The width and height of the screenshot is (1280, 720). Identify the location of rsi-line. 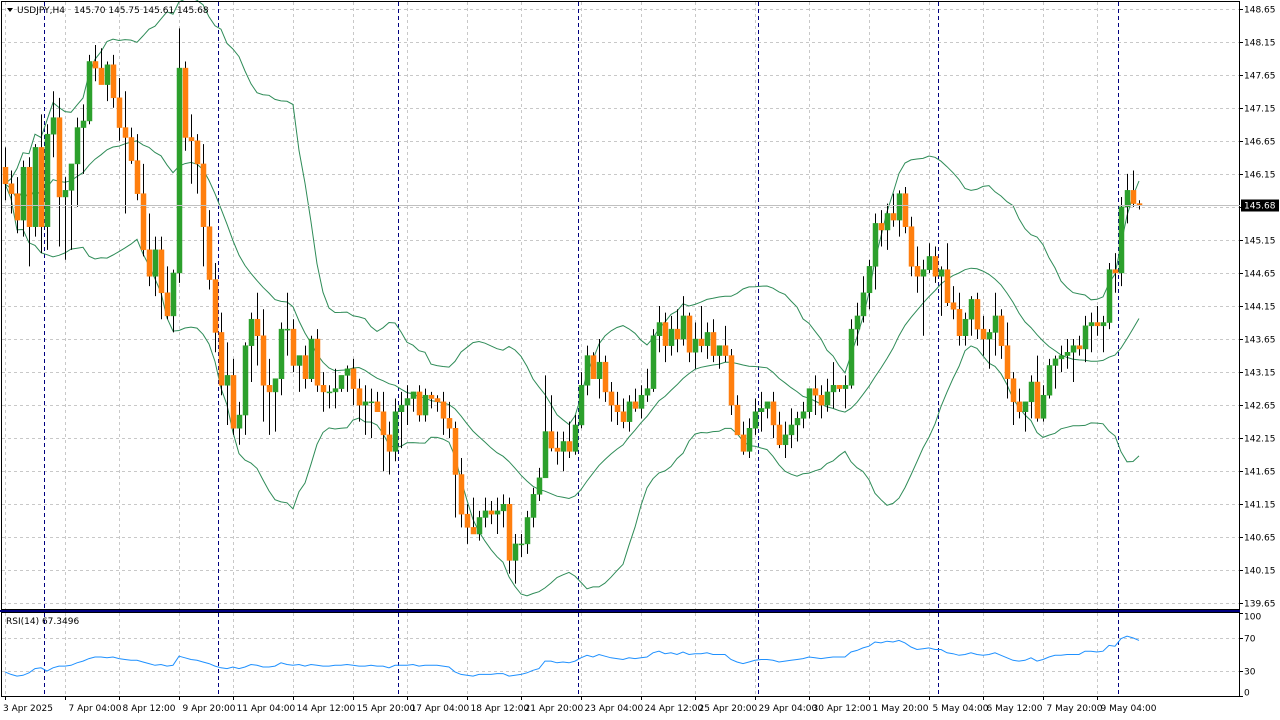
(572, 656).